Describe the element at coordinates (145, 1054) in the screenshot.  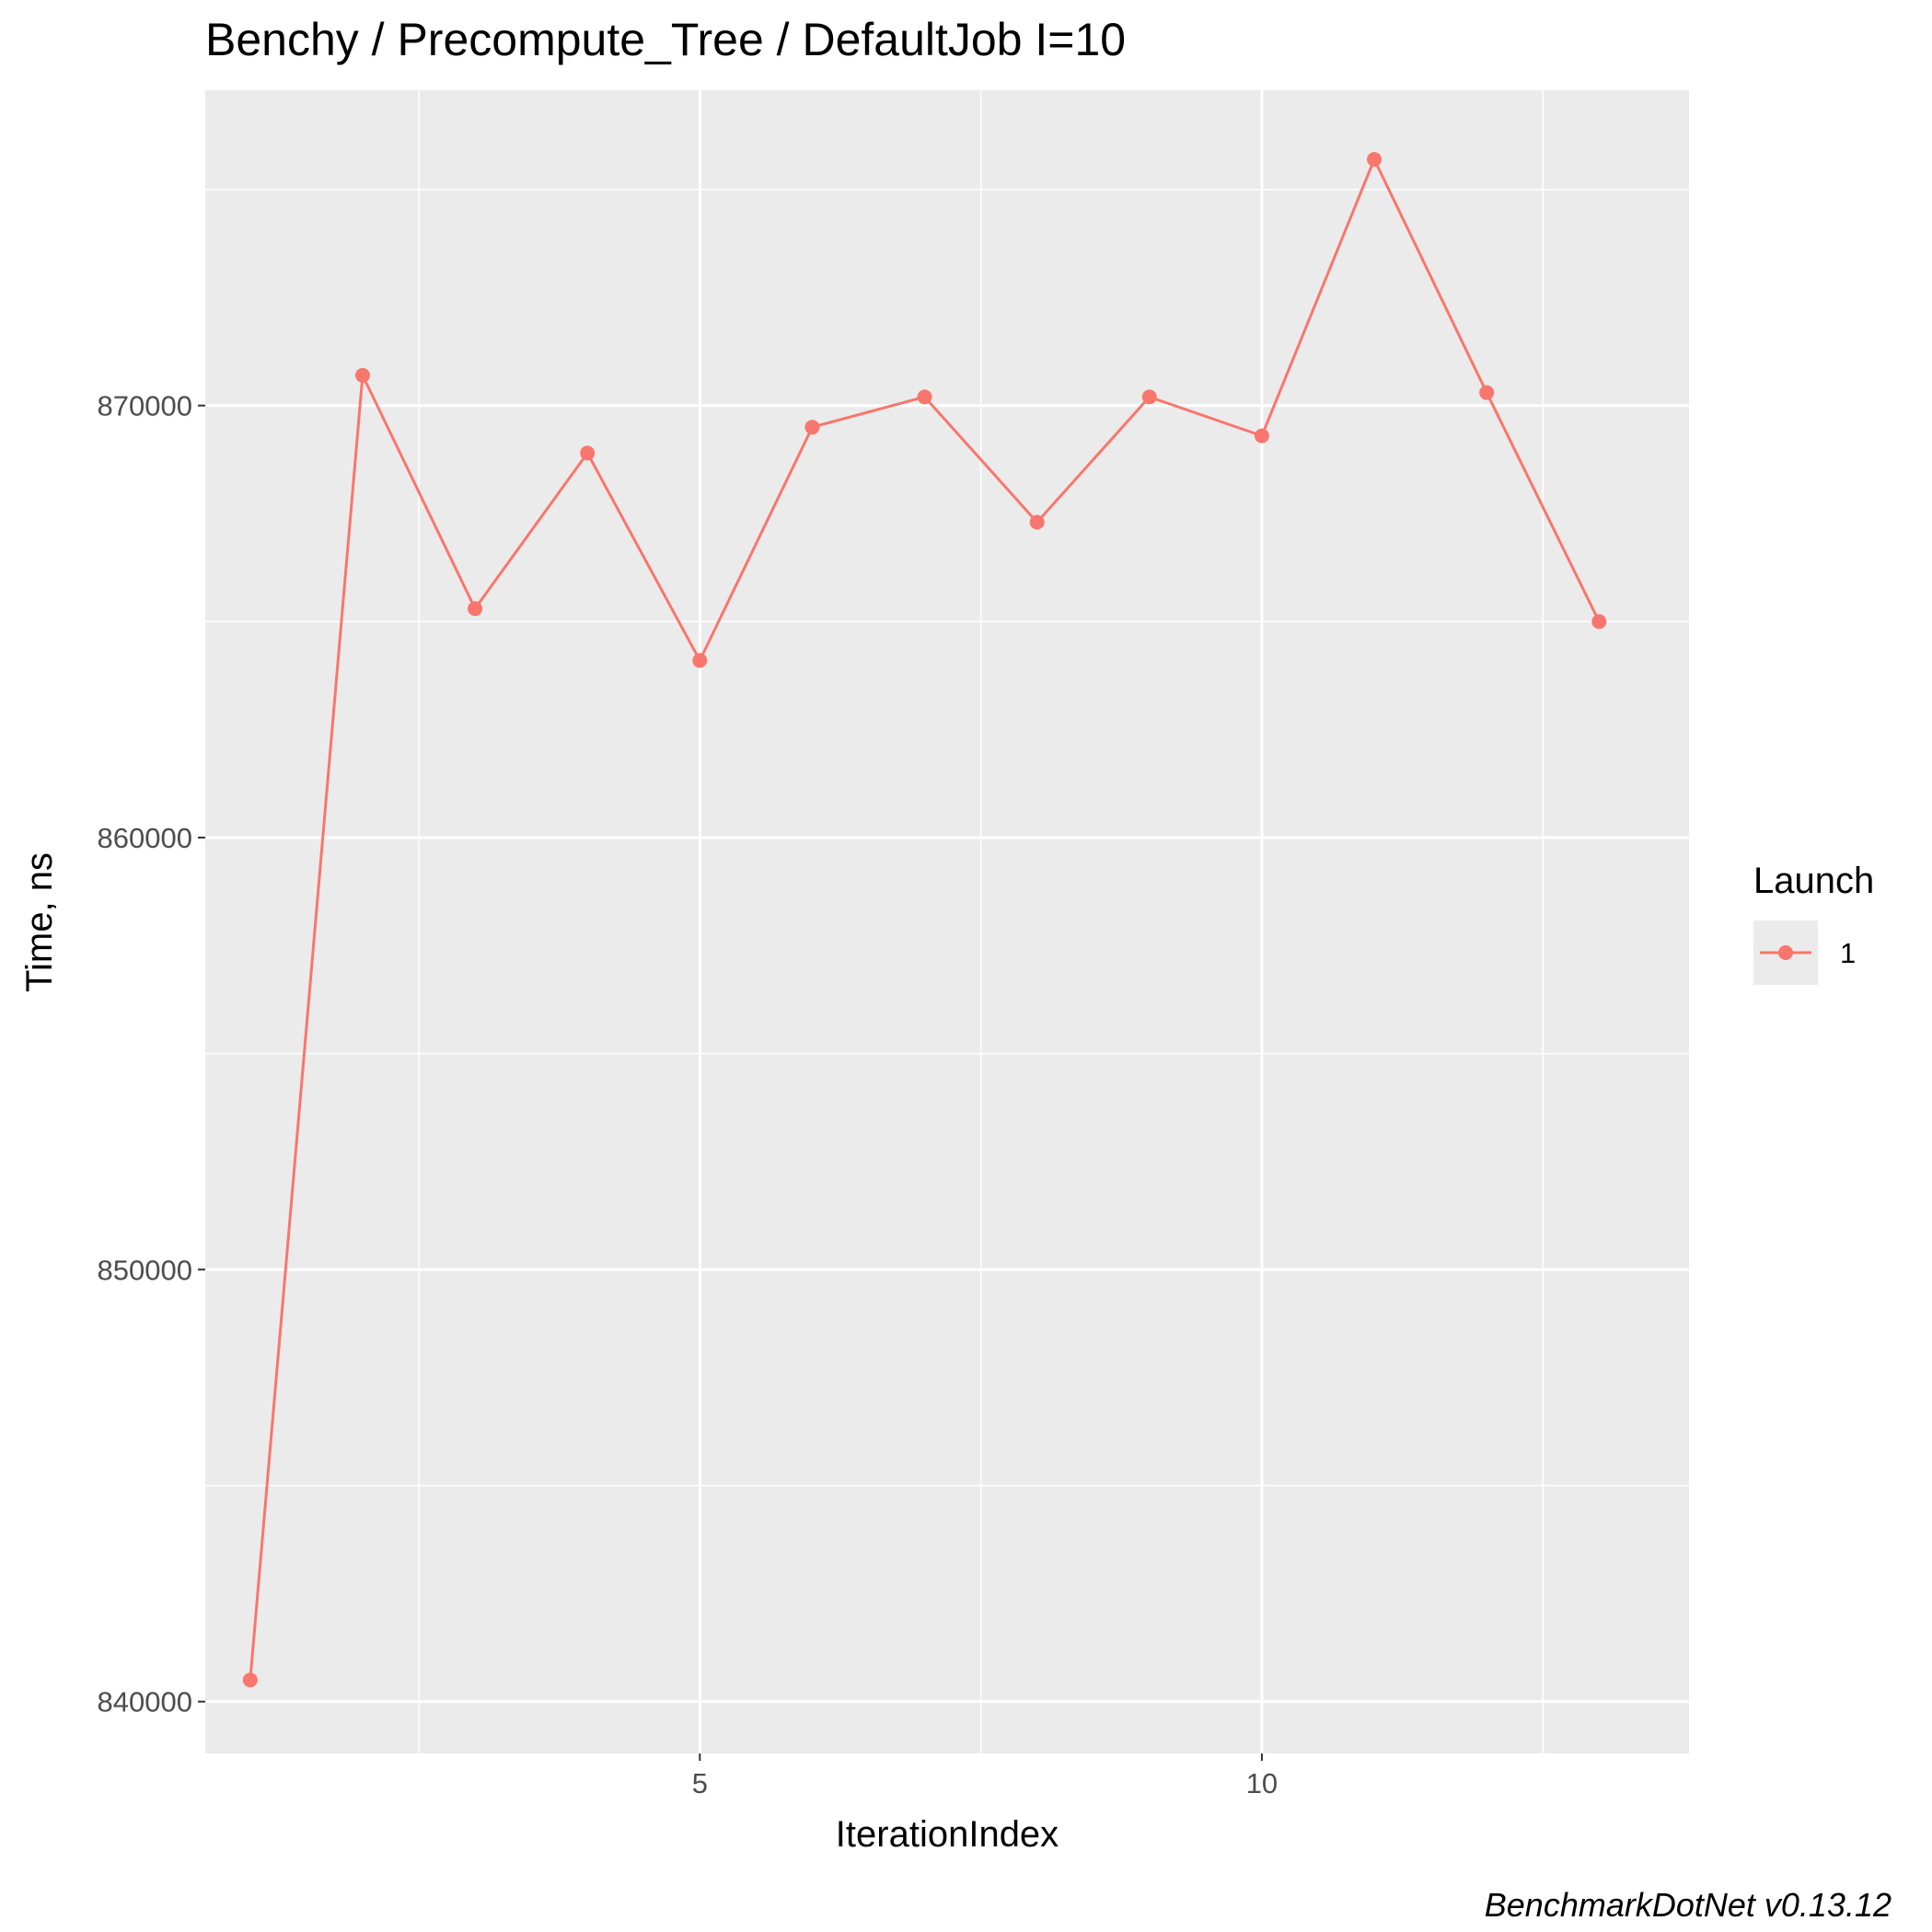
I see `y-tick-labels: 840000 850000 860000 870000` at that location.